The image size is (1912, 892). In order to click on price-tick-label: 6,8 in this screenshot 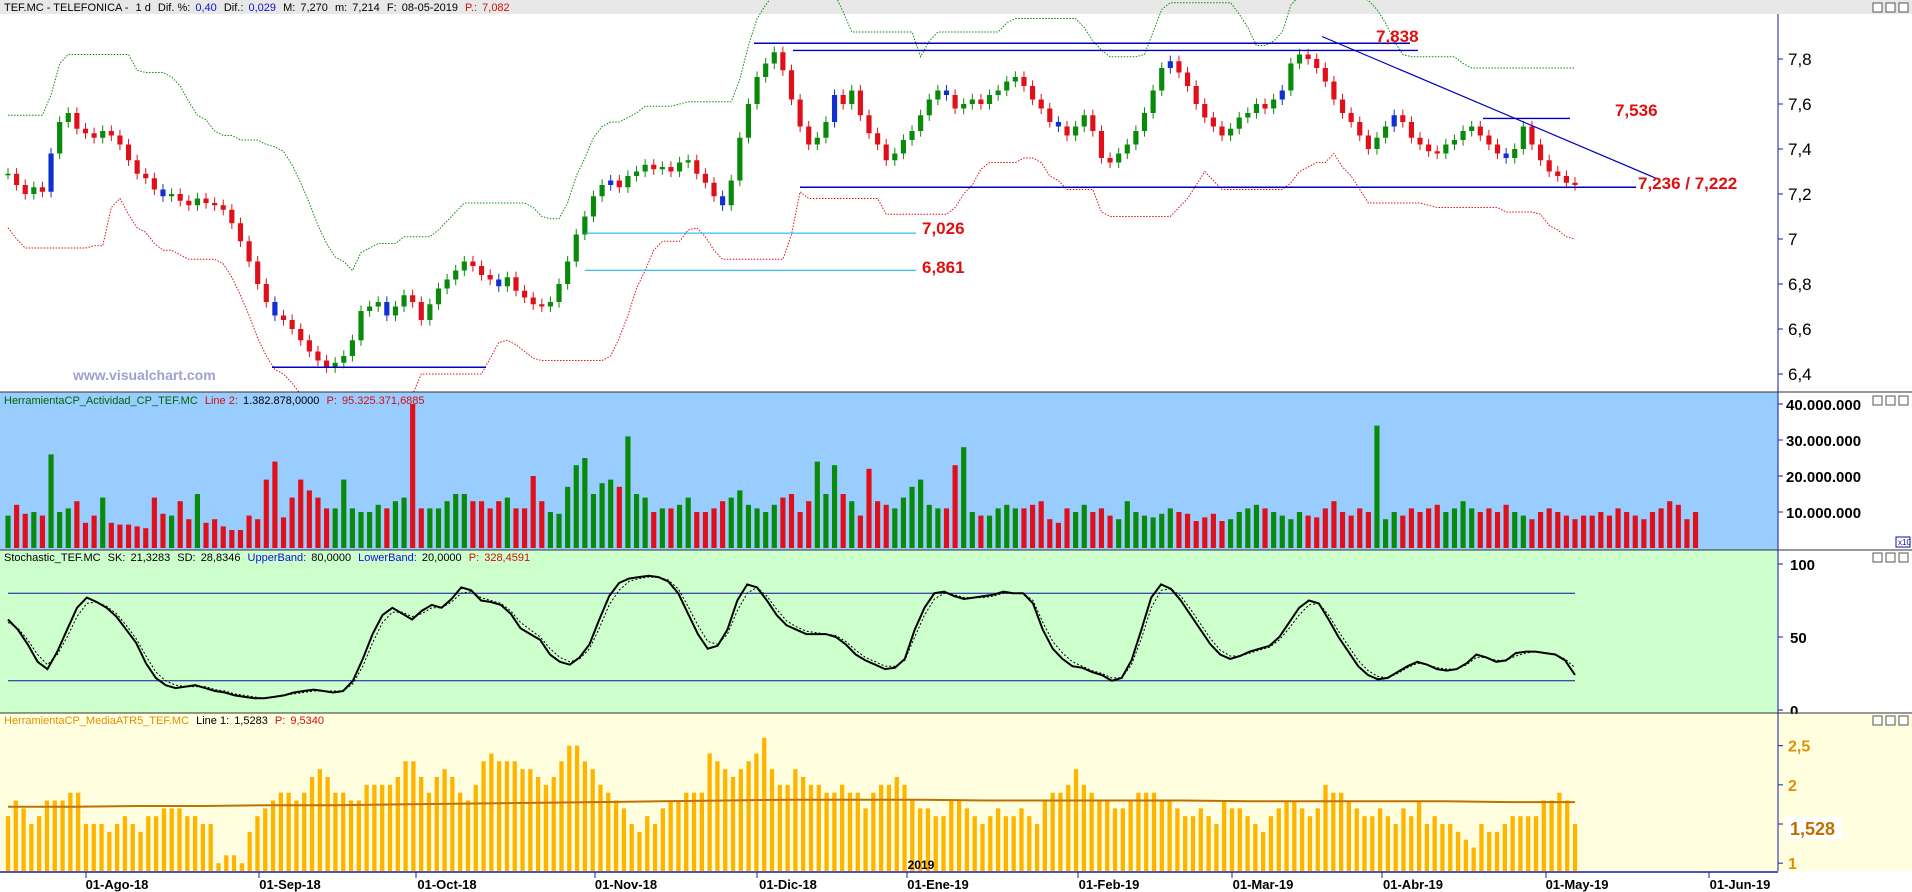, I will do `click(1800, 284)`.